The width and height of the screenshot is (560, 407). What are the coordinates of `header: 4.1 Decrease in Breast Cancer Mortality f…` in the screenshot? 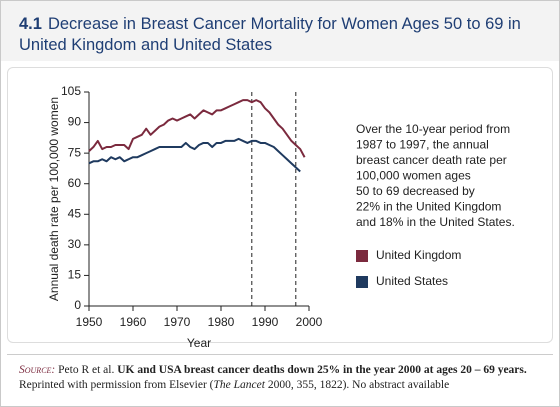 It's located at (280, 31).